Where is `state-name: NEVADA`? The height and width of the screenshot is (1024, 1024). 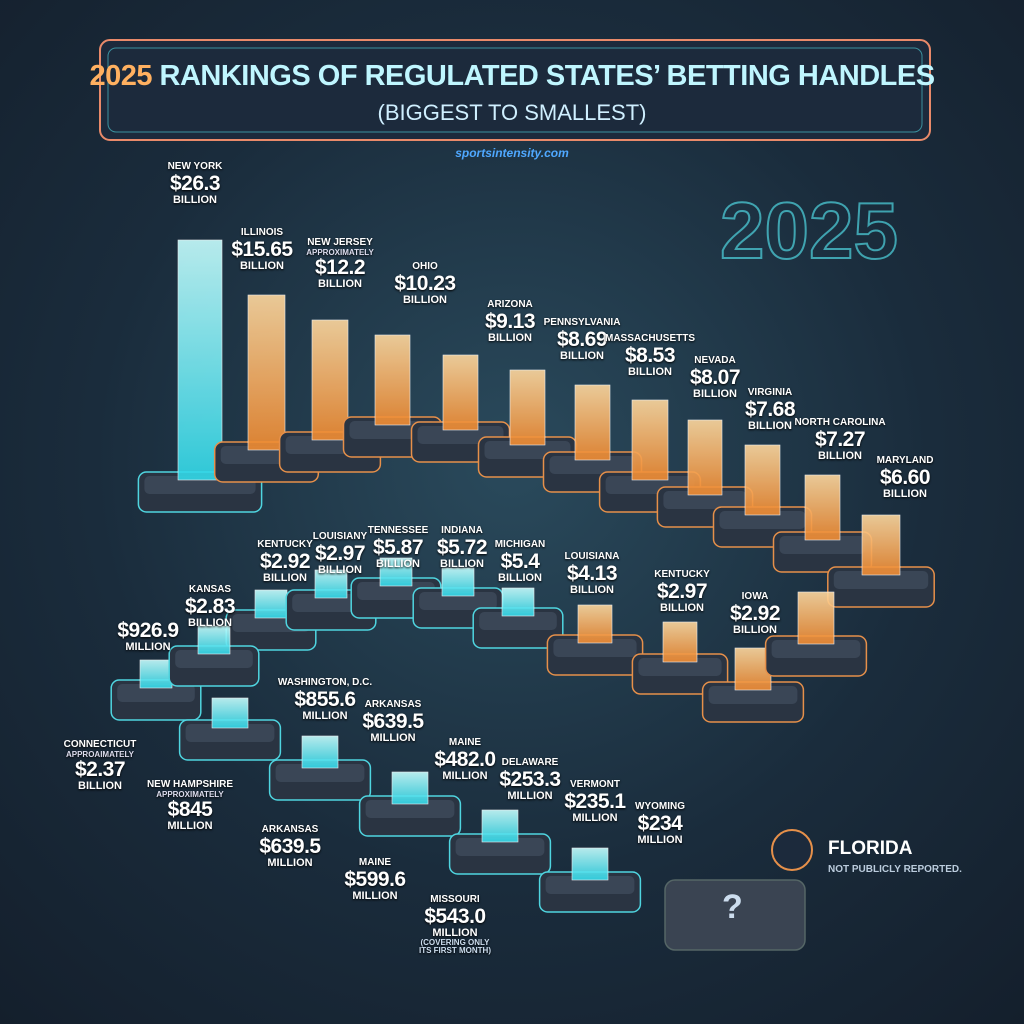 state-name: NEVADA is located at coordinates (715, 360).